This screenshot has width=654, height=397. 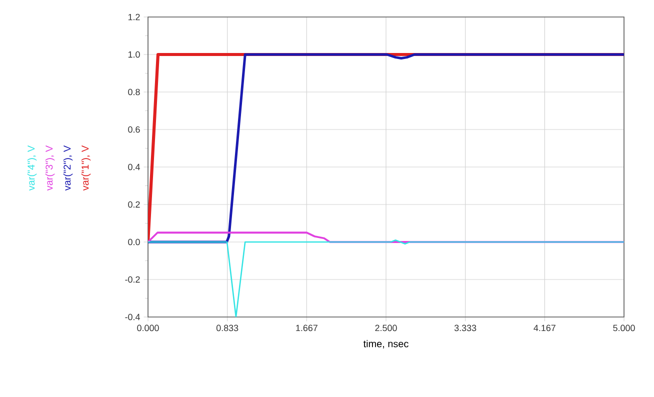 What do you see at coordinates (132, 279) in the screenshot?
I see `y-tick-label: -0.2` at bounding box center [132, 279].